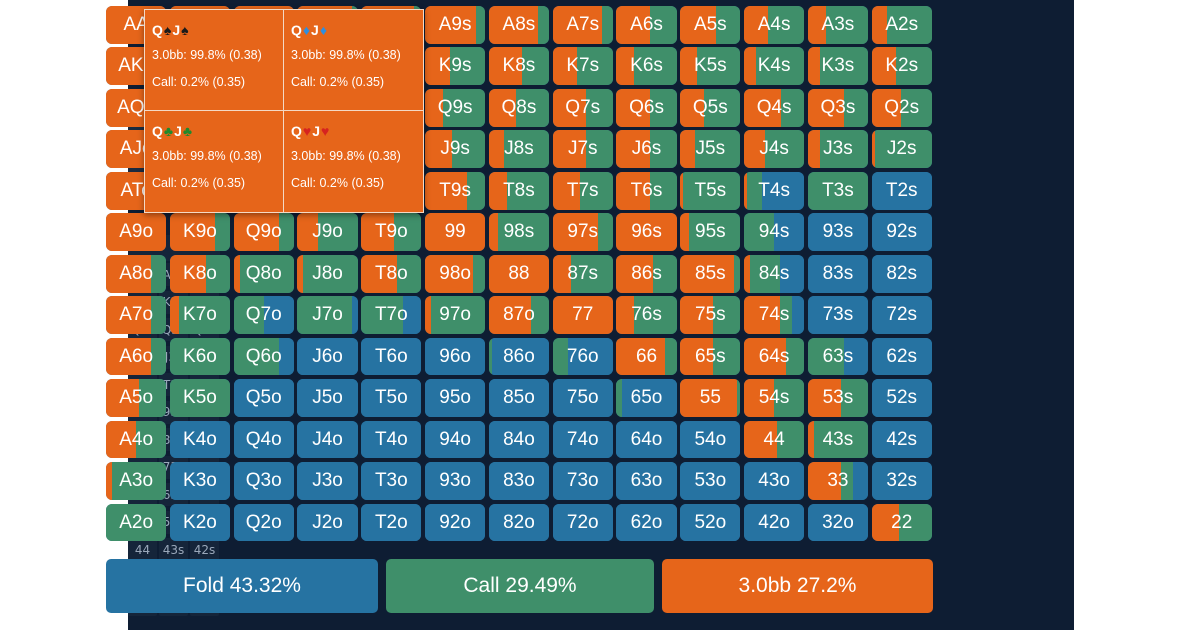  What do you see at coordinates (838, 481) in the screenshot?
I see `hand-cell: 33` at bounding box center [838, 481].